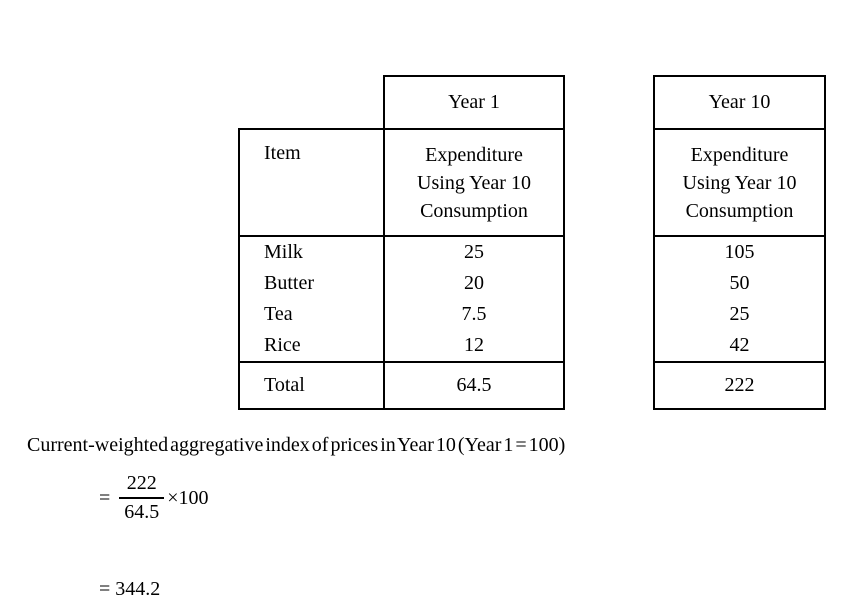  I want to click on year10-total-cell: 222, so click(739, 385).